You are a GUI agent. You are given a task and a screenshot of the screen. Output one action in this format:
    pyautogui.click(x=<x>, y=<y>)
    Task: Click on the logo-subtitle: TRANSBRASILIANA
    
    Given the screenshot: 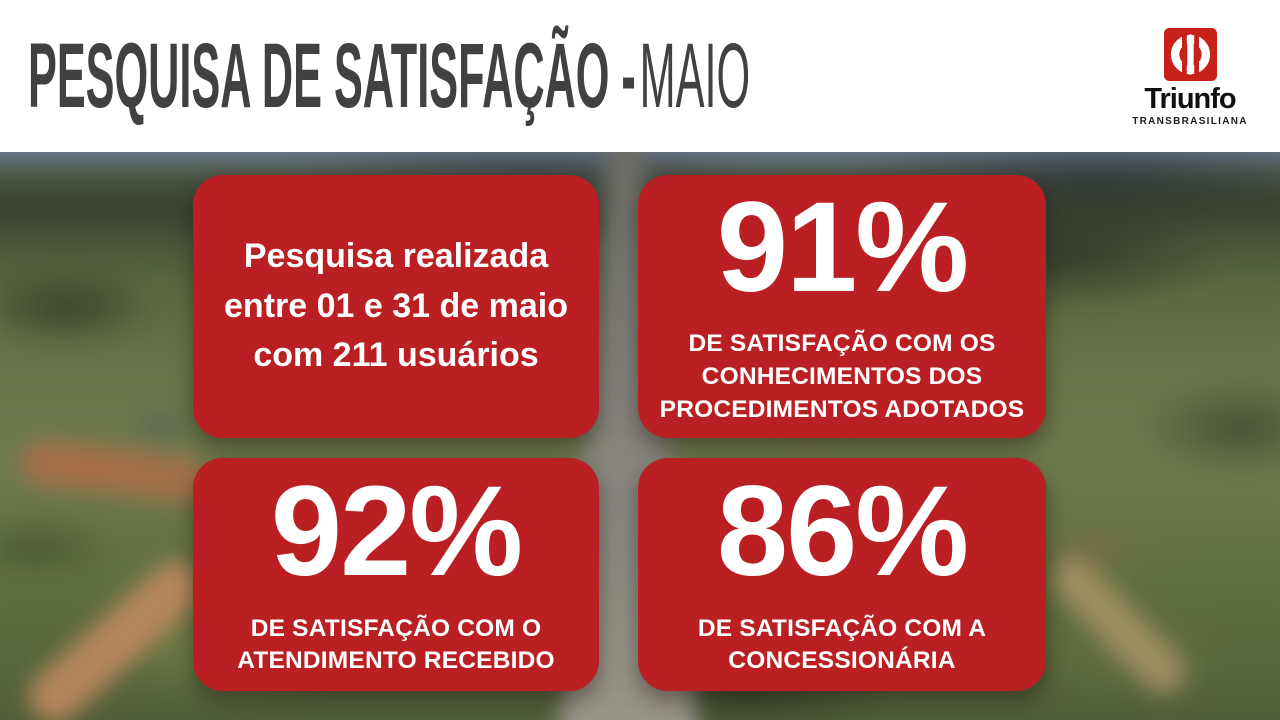 What is the action you would take?
    pyautogui.click(x=1190, y=121)
    